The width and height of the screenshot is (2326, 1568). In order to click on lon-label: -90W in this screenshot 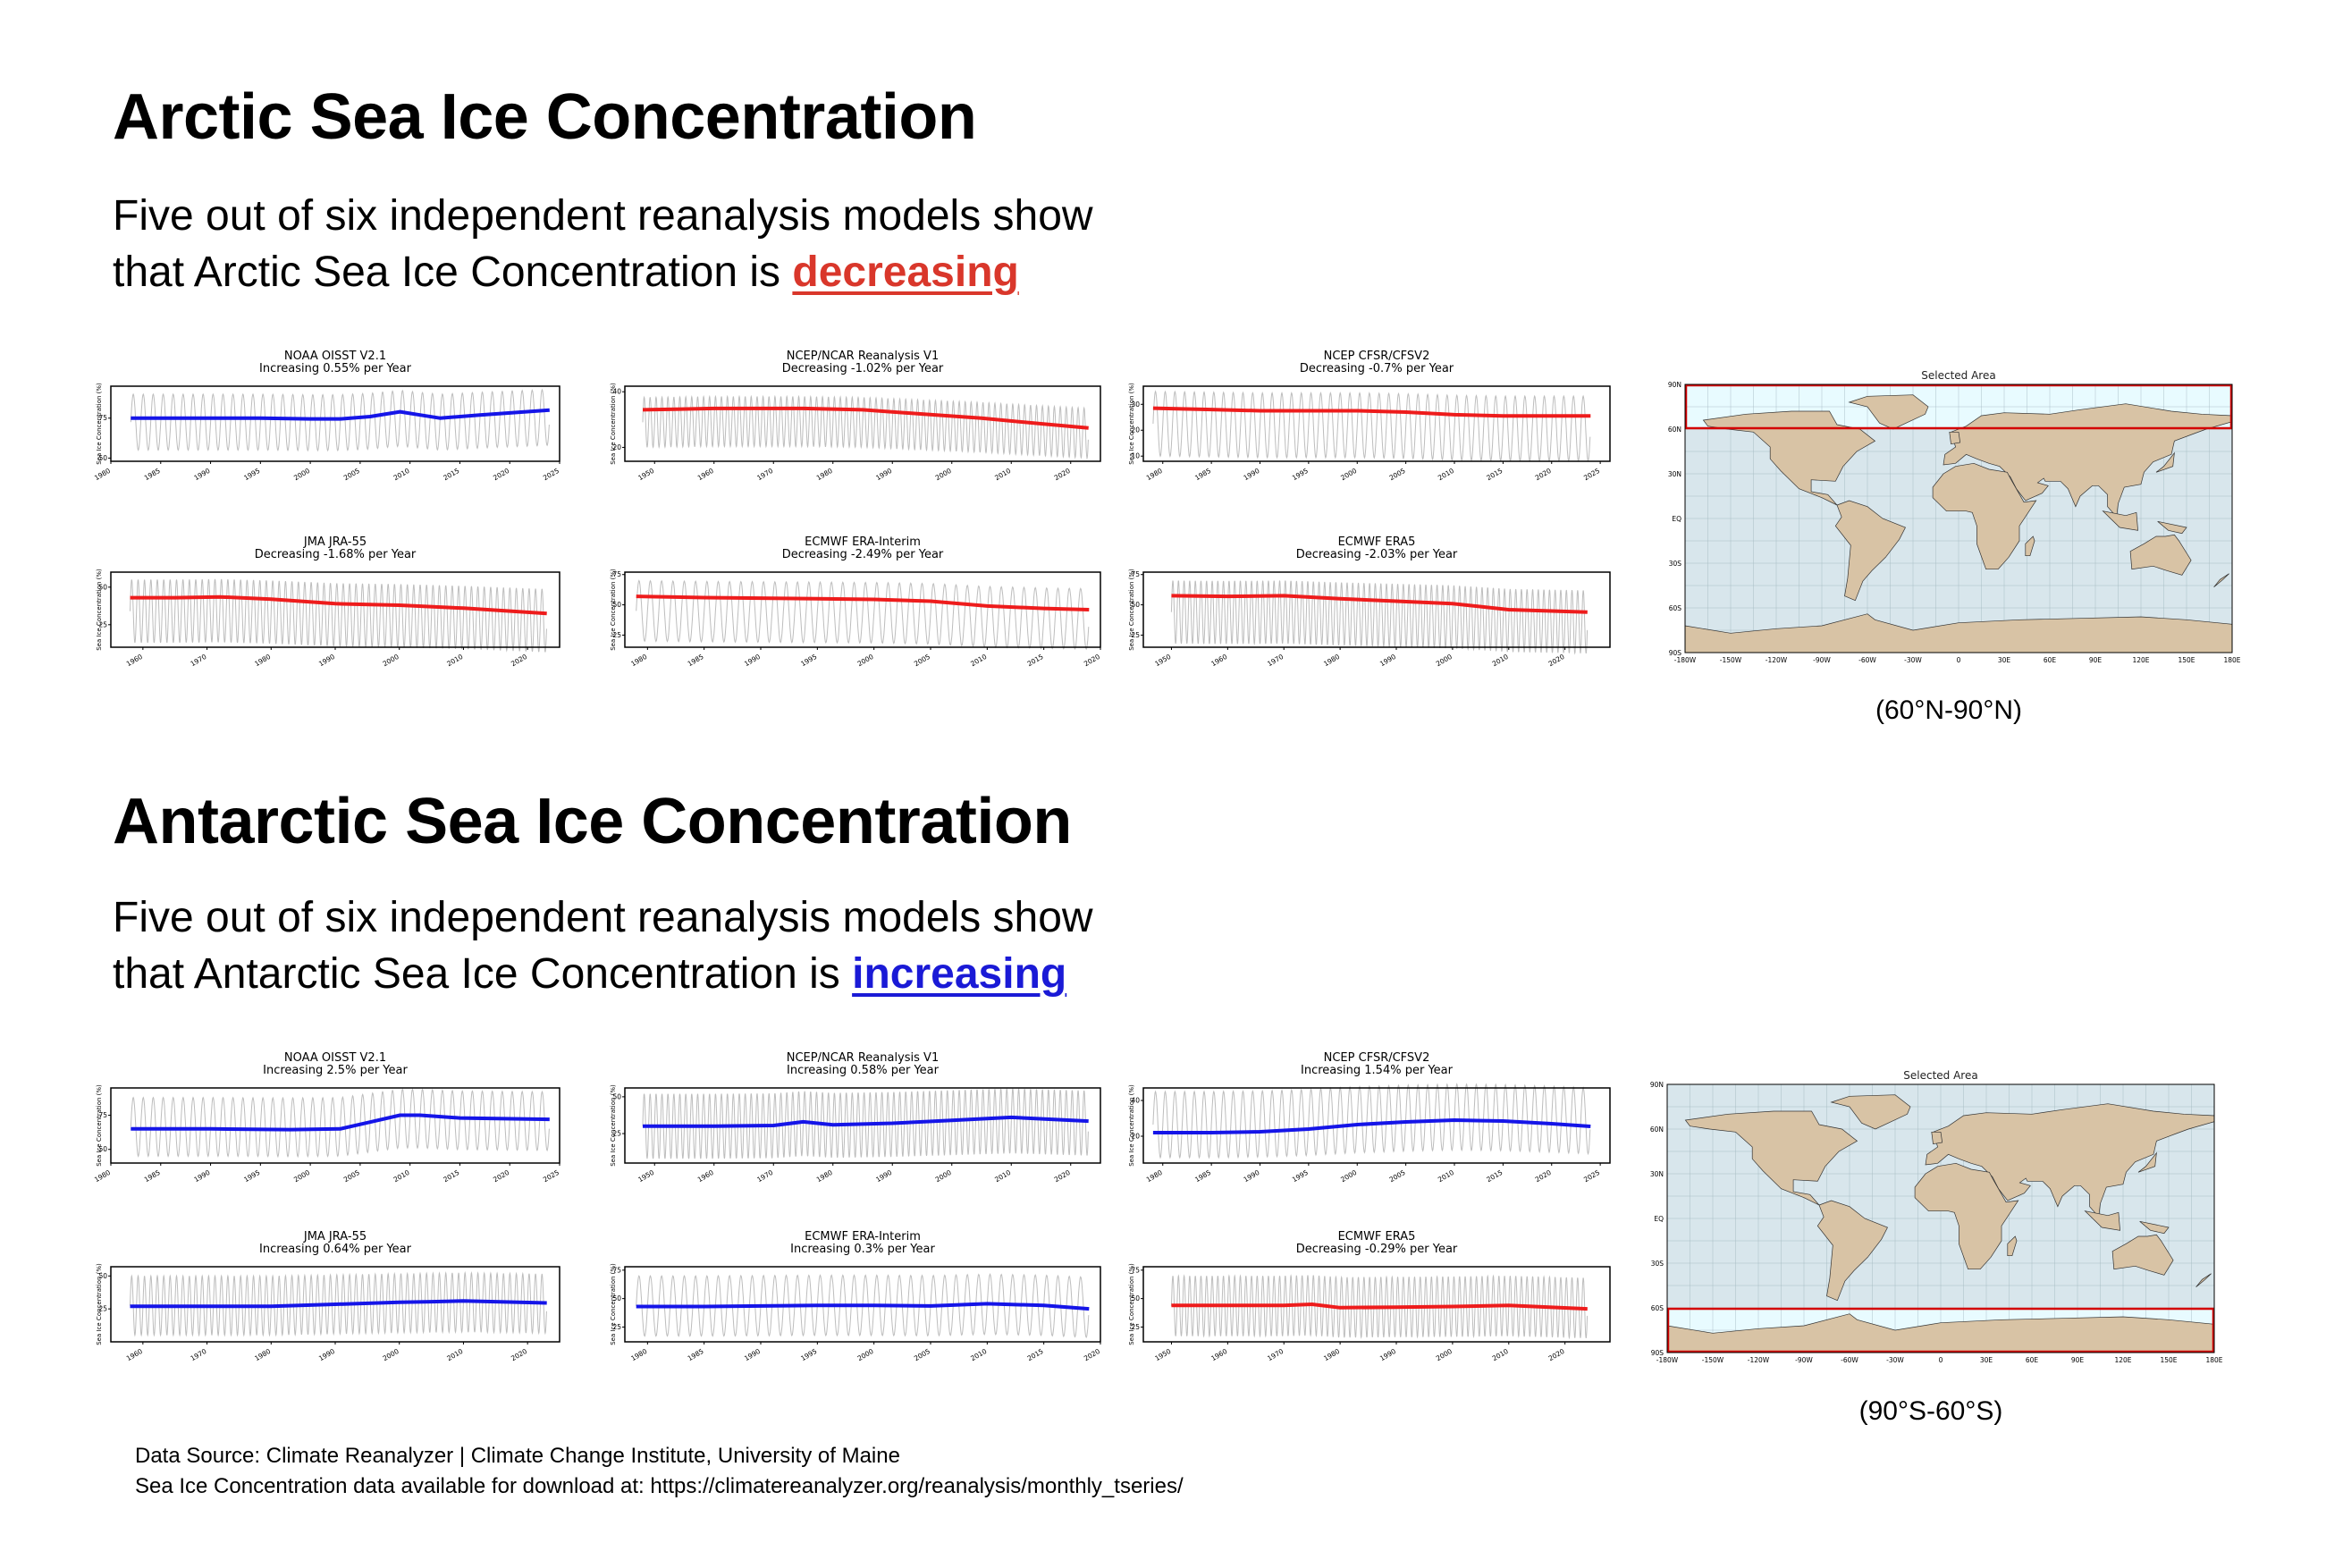, I will do `click(1822, 660)`.